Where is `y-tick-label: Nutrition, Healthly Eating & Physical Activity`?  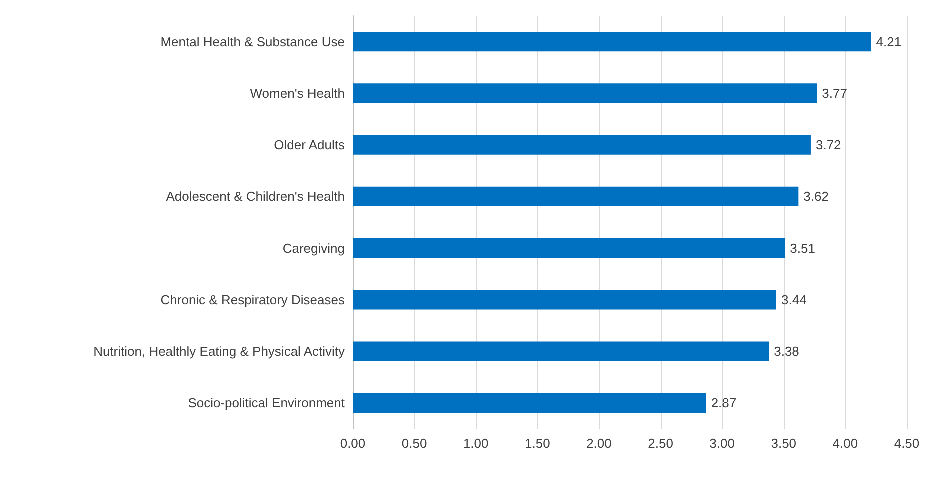
y-tick-label: Nutrition, Healthly Eating & Physical Activity is located at coordinates (220, 352).